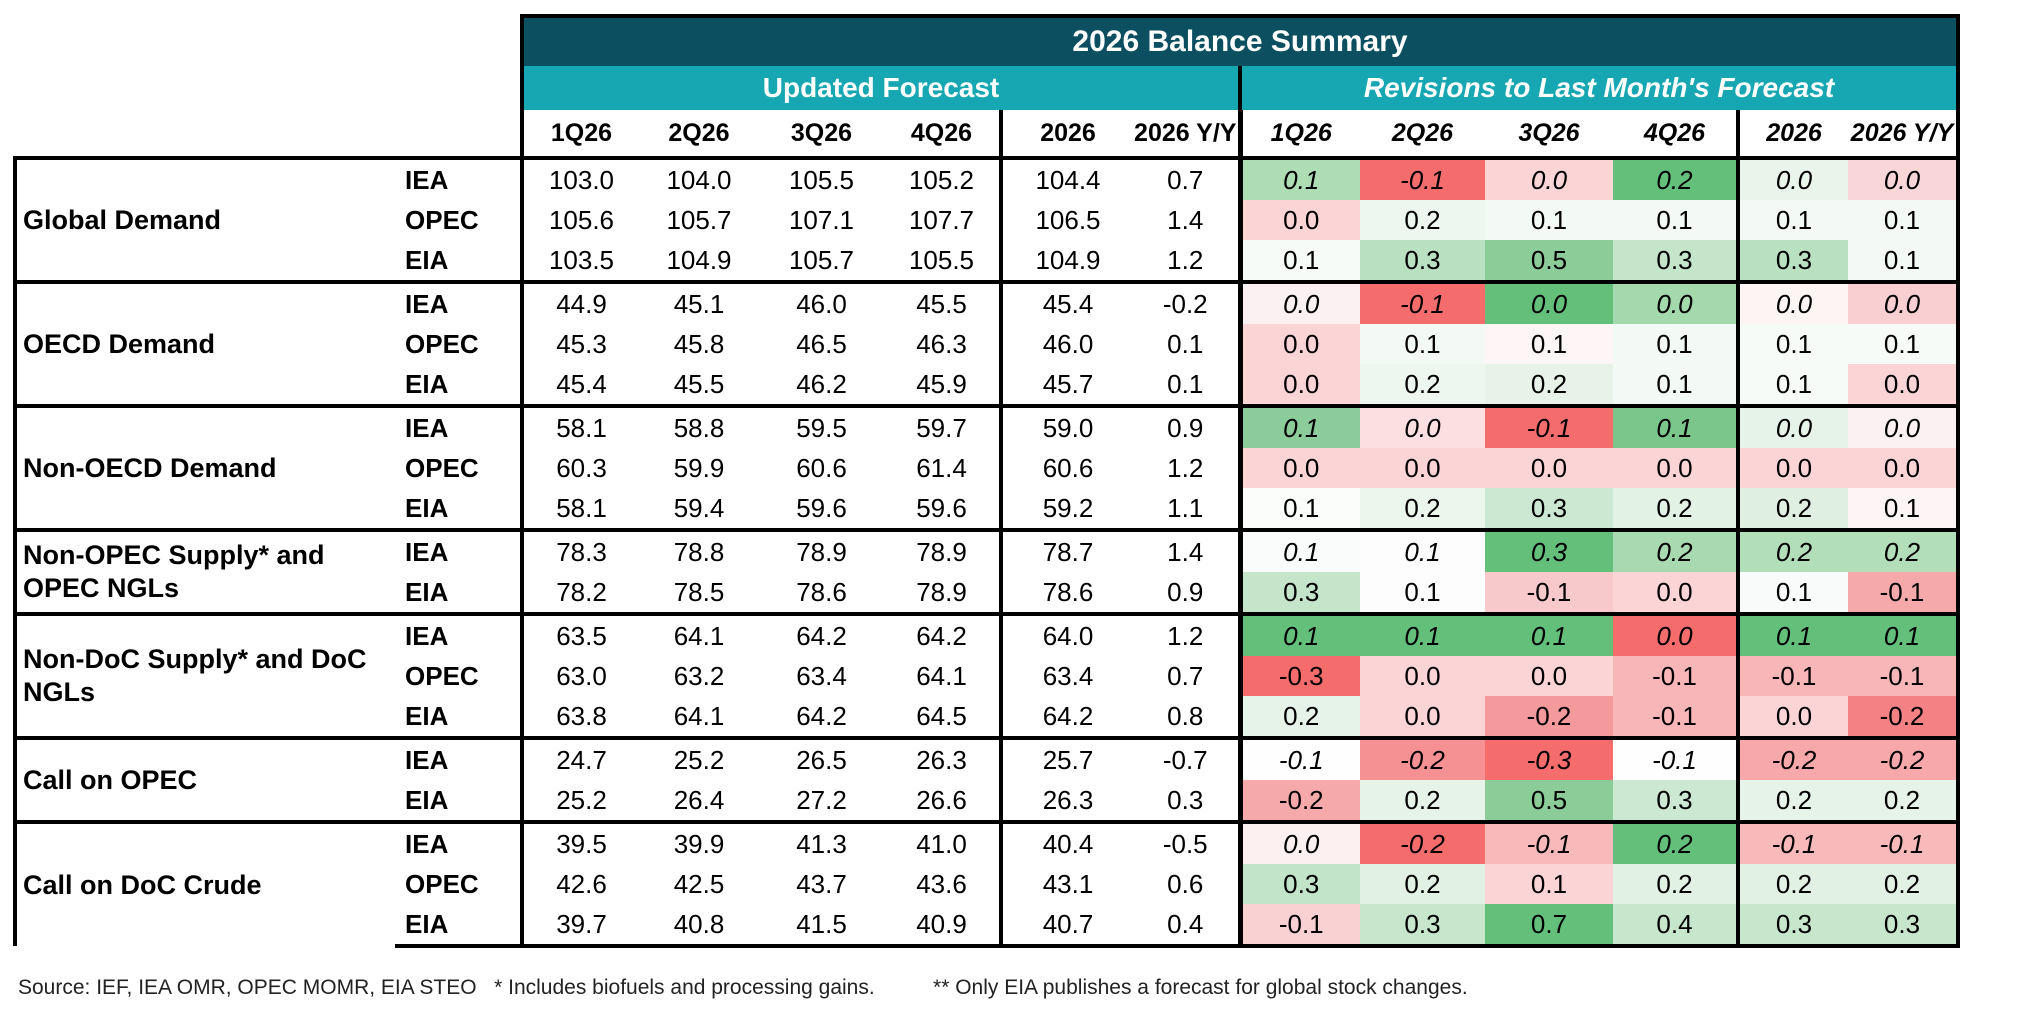 The width and height of the screenshot is (2020, 1014). I want to click on forecast-value: 78.3, so click(579, 550).